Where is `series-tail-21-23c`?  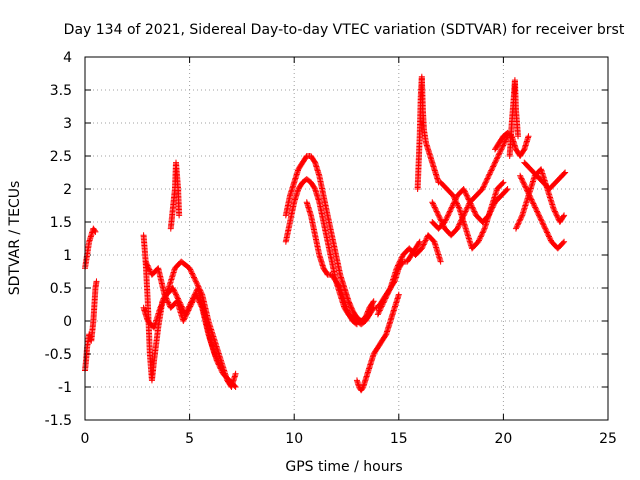
series-tail-21-23c is located at coordinates (545, 175).